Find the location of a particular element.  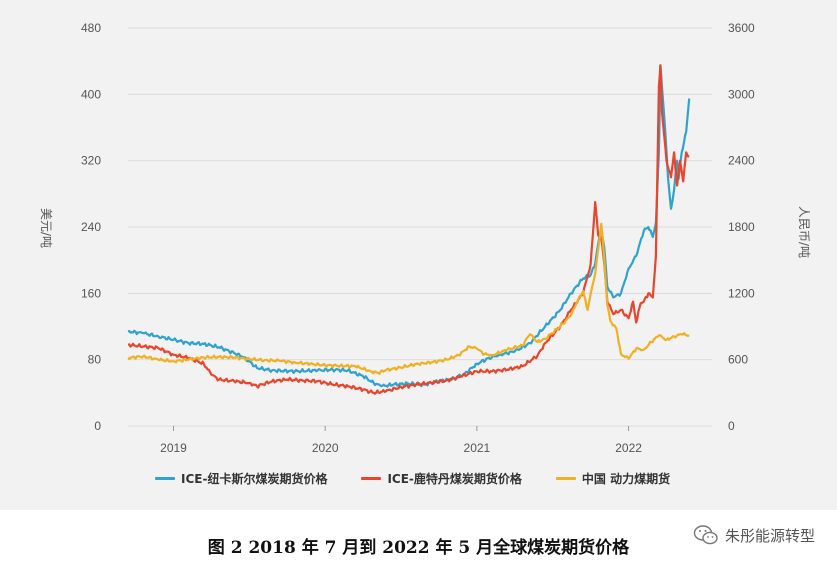

y-left-tick-label: 480 is located at coordinates (91, 28).